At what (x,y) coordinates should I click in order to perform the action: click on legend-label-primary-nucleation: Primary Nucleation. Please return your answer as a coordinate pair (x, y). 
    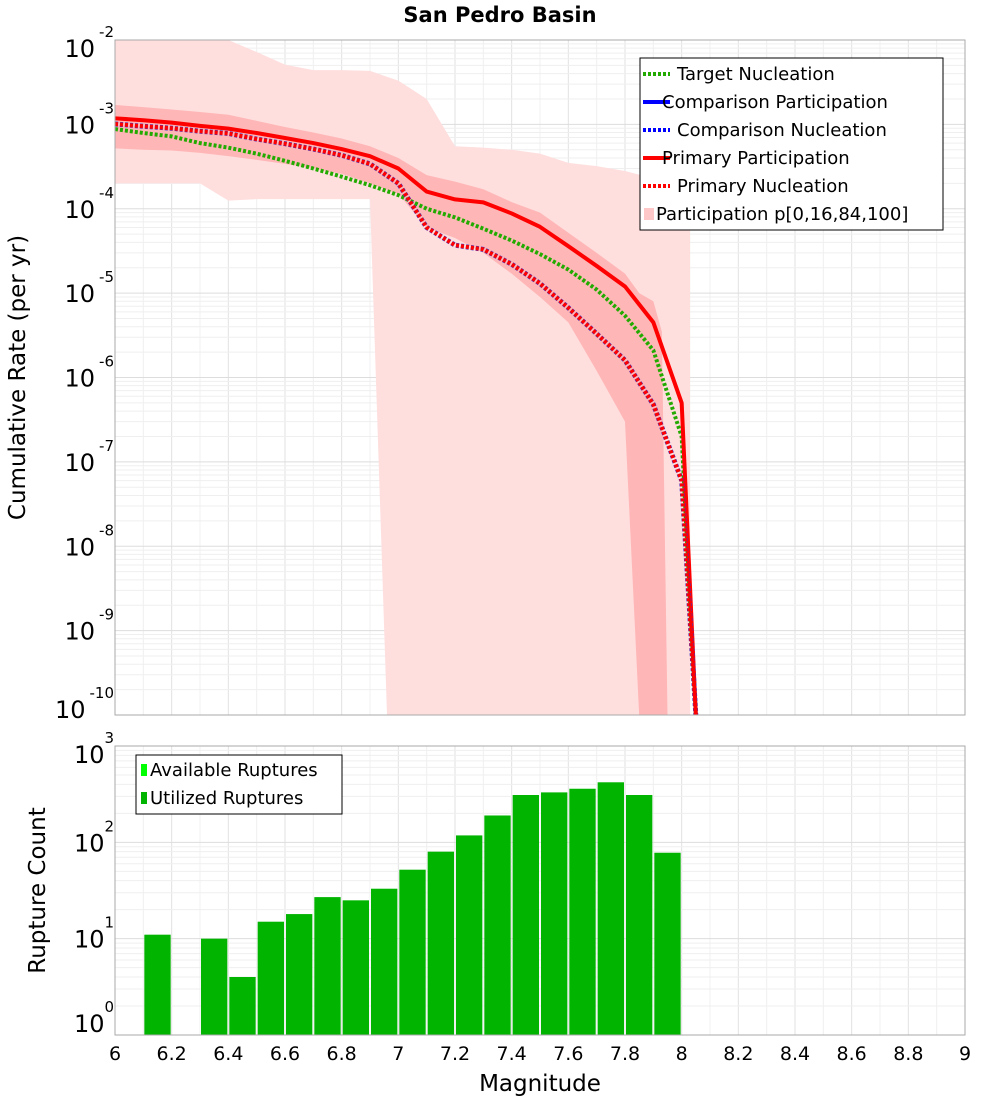
    Looking at the image, I should click on (763, 186).